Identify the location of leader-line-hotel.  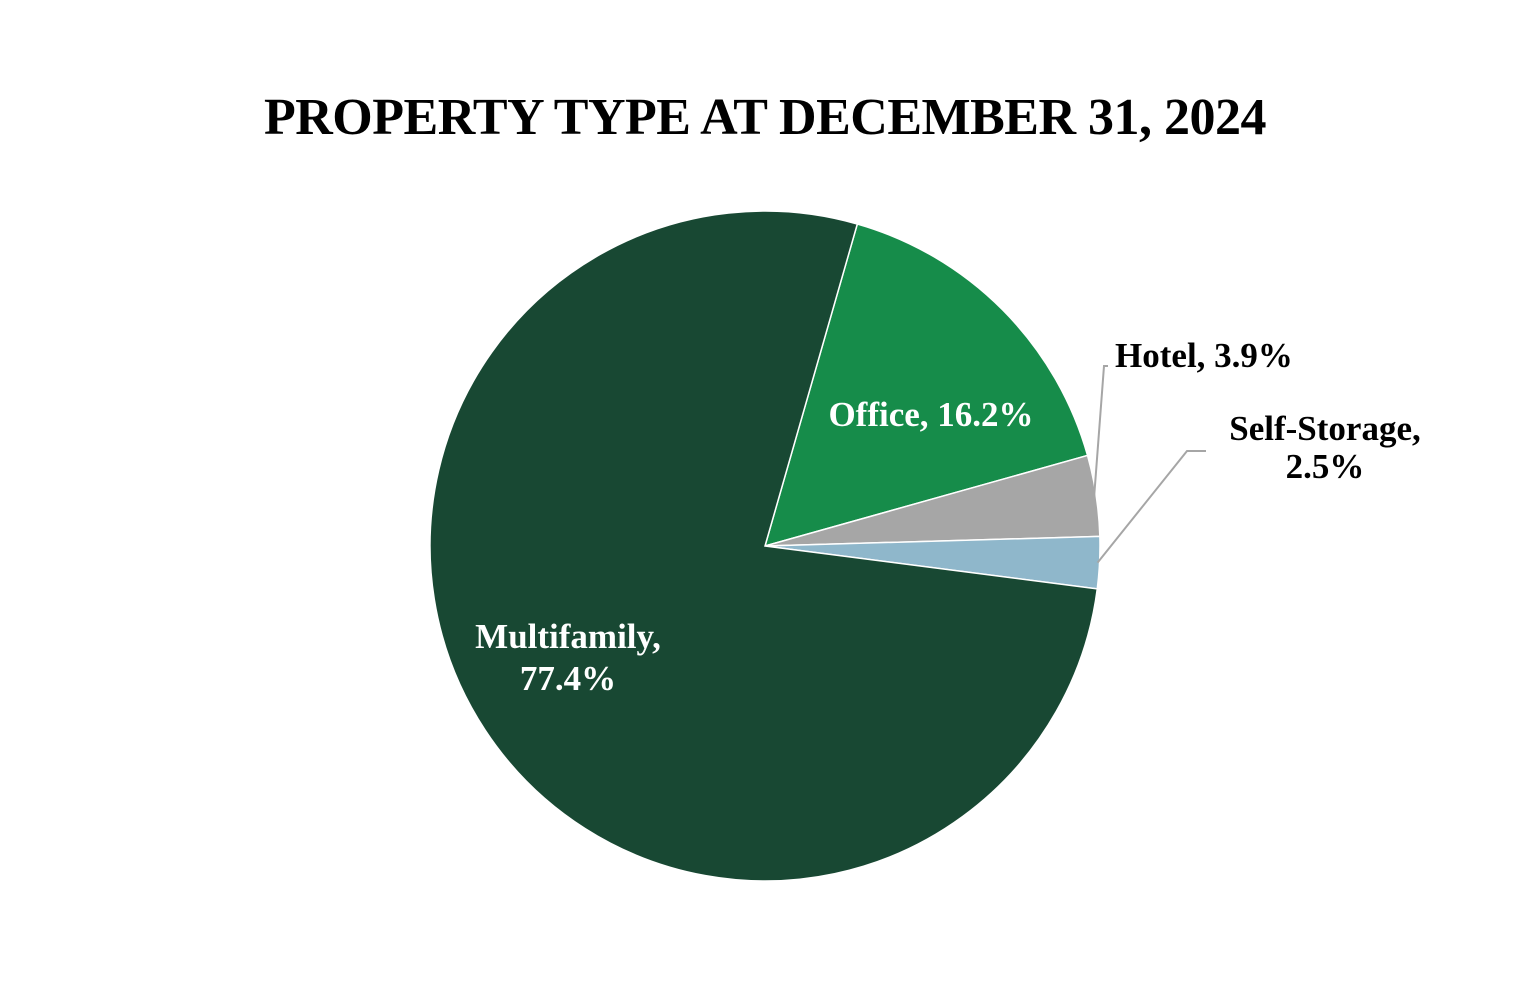
(1100, 430).